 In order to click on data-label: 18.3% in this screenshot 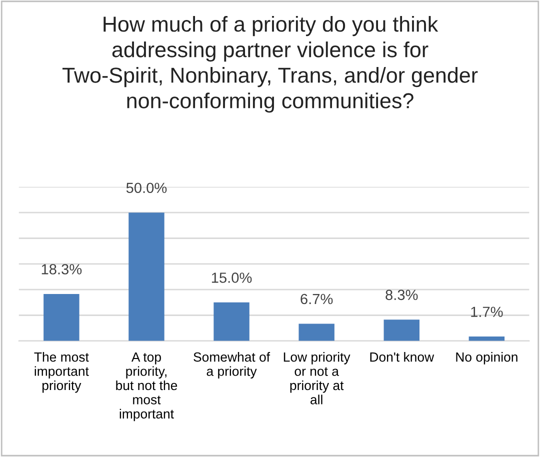, I will do `click(62, 269)`.